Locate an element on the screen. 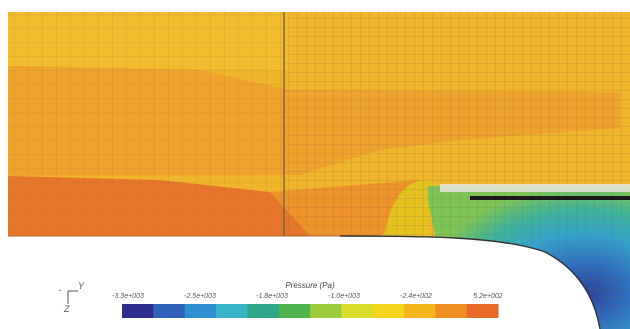 The image size is (630, 329). colorbar-tick-label: -1.0e+003 is located at coordinates (344, 296).